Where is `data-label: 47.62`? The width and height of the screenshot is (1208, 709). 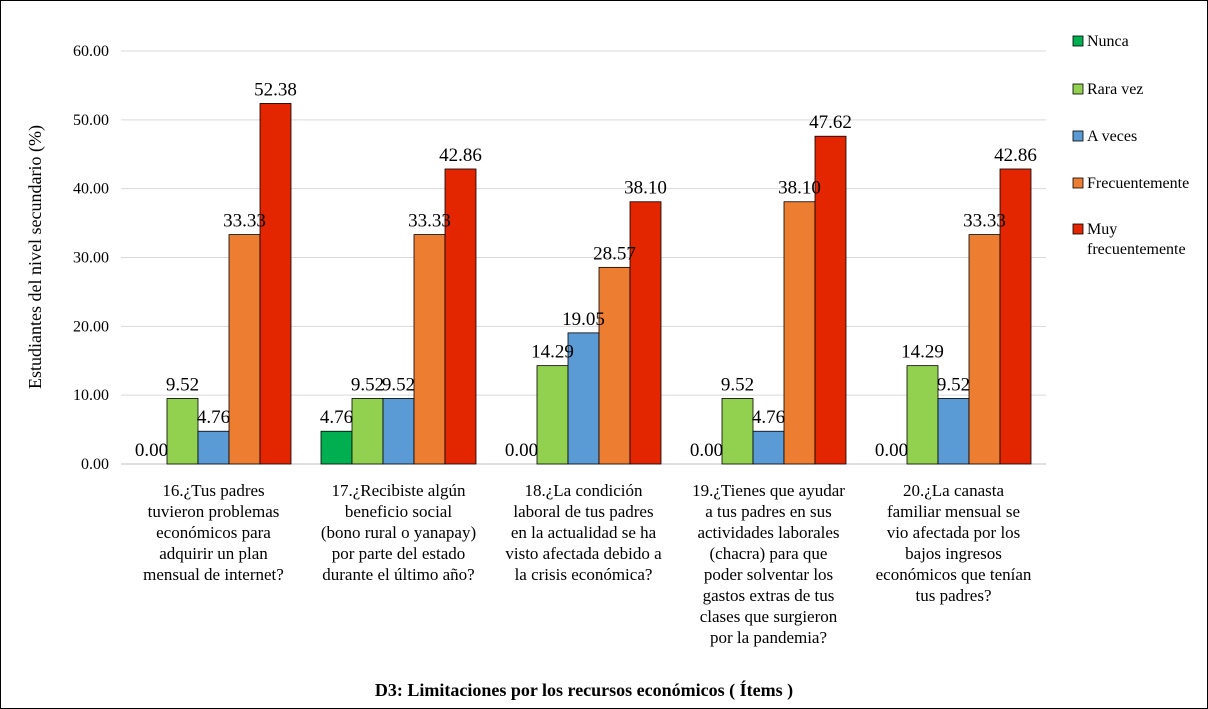 data-label: 47.62 is located at coordinates (830, 122).